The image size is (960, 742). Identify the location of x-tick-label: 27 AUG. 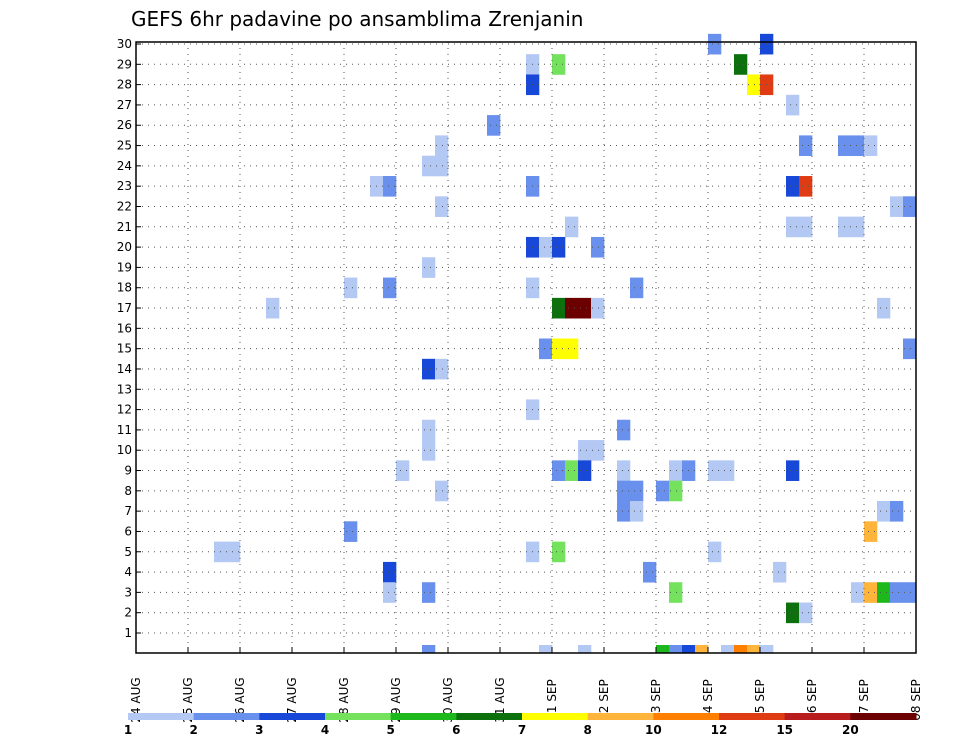
(292, 699).